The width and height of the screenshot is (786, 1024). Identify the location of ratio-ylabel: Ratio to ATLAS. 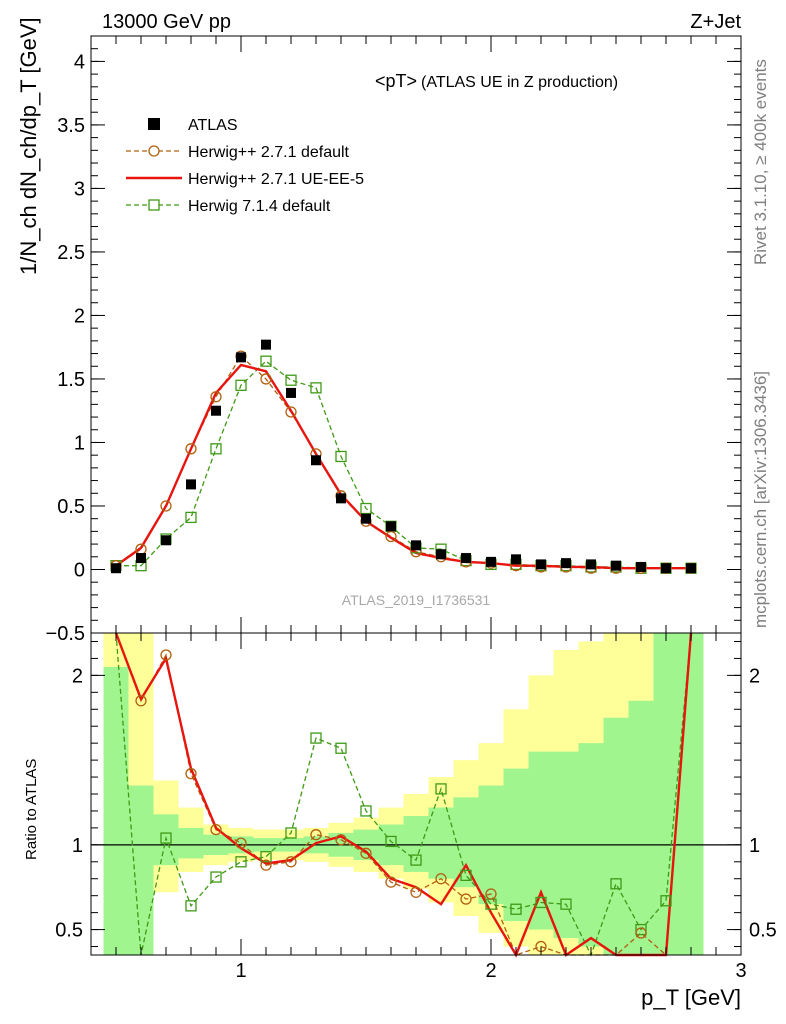
(31, 809).